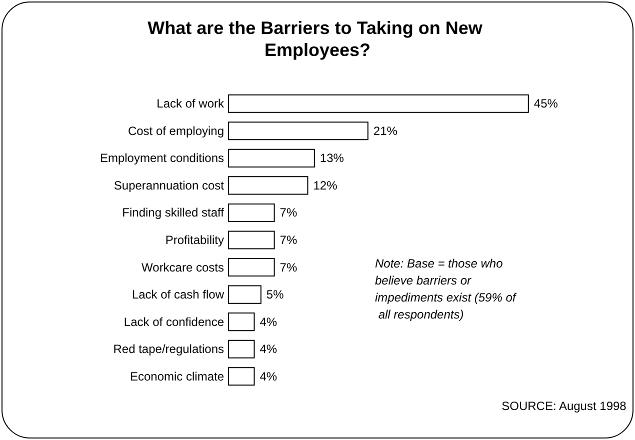 The height and width of the screenshot is (440, 635). What do you see at coordinates (446, 289) in the screenshot?
I see `annotation: Note: Base = those who believe barriers or impediments exist (59% of all respondents)` at bounding box center [446, 289].